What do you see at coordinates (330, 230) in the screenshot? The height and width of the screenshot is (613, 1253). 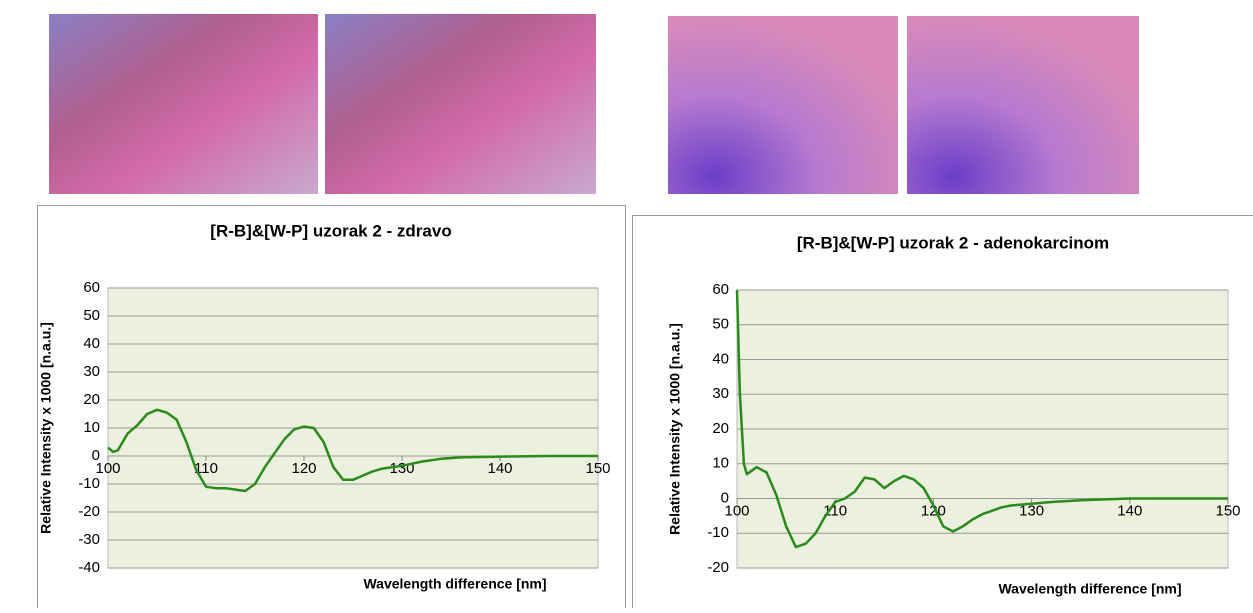 I see `chart-title: [R-B]&[W-P] uzorak 2 - zdravo` at bounding box center [330, 230].